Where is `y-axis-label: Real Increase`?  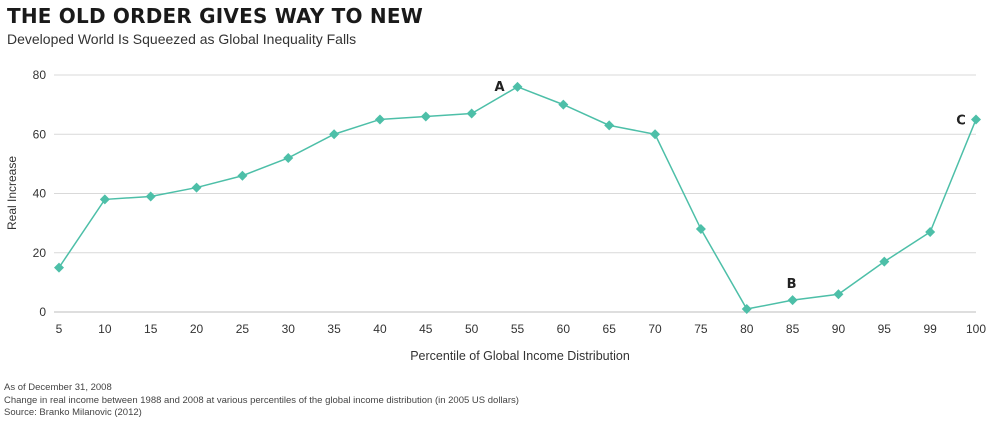 y-axis-label: Real Increase is located at coordinates (12, 193).